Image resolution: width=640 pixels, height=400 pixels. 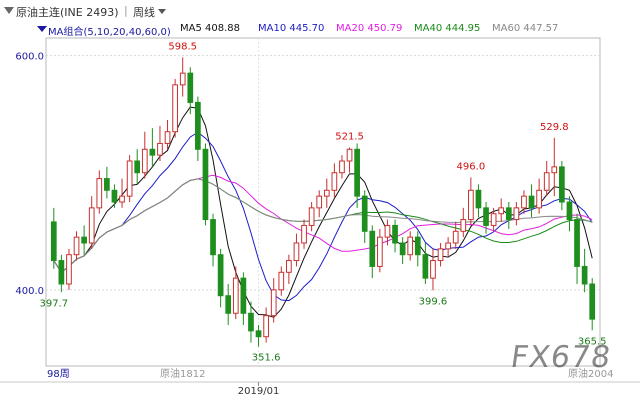 I want to click on contract-label-2: 原油2004, so click(x=590, y=373).